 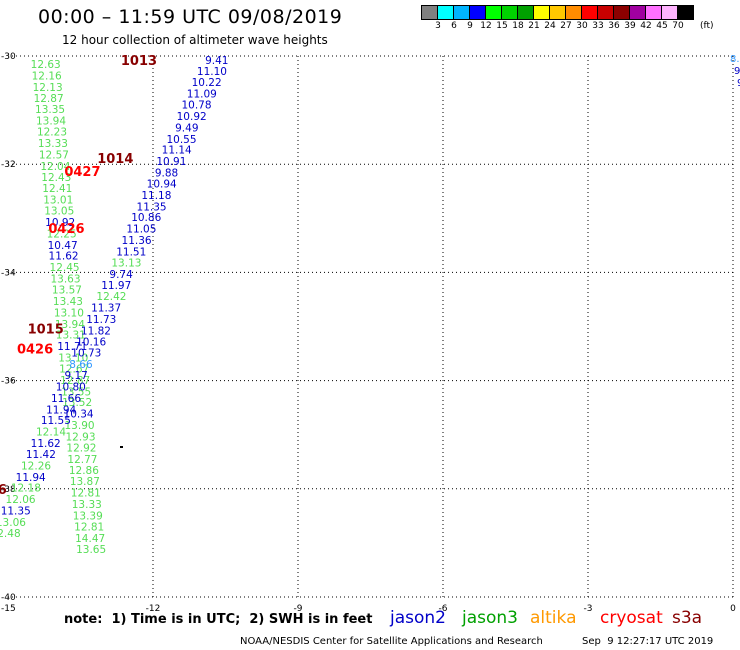 What do you see at coordinates (56, 178) in the screenshot?
I see `wave-height-reading: 12.43` at bounding box center [56, 178].